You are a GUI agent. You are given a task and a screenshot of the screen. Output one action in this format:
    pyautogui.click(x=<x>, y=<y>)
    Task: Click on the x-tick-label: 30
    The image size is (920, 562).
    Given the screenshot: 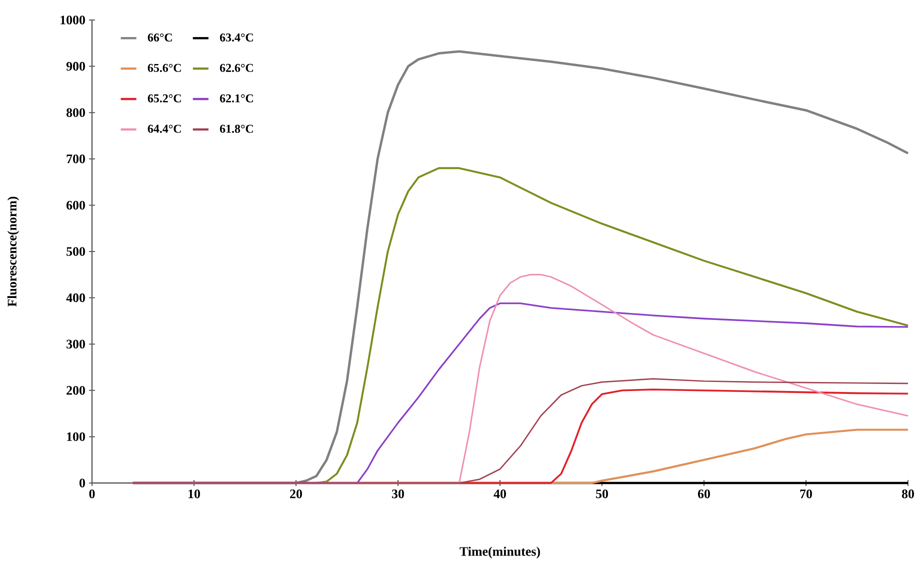 What is the action you would take?
    pyautogui.click(x=398, y=494)
    